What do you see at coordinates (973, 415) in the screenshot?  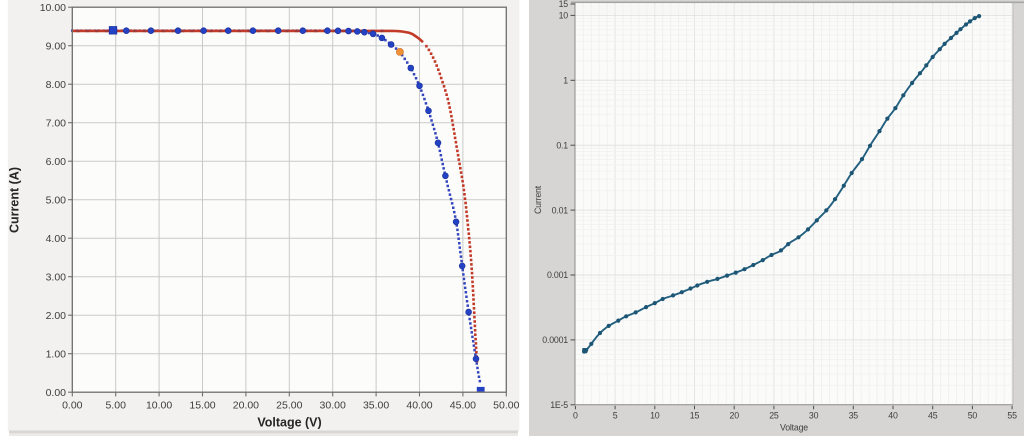 I see `svg-text: 50` at bounding box center [973, 415].